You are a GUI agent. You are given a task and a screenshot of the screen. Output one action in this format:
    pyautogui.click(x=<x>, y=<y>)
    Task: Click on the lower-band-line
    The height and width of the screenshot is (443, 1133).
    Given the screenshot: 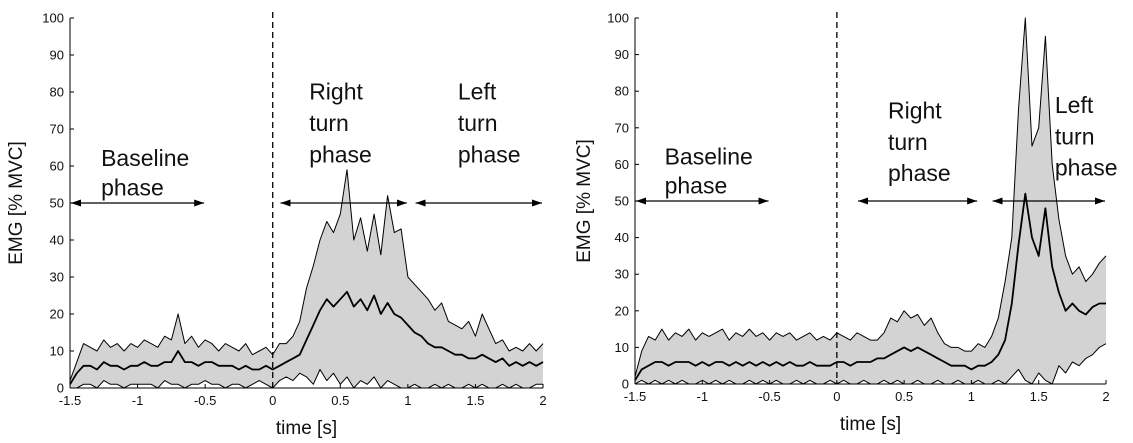 What is the action you would take?
    pyautogui.click(x=306, y=379)
    